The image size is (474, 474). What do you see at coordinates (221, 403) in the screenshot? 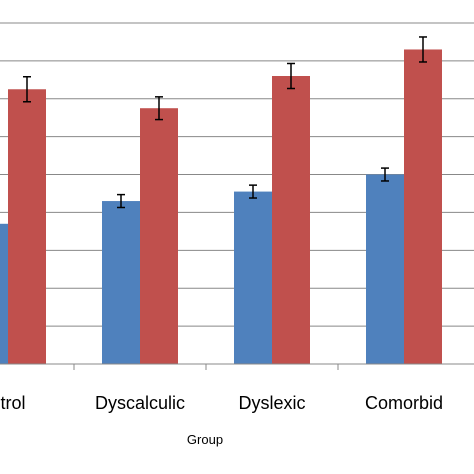
I see `x-tick-labels: ntrol Dyscalculic Dyslexic Comorbid` at bounding box center [221, 403].